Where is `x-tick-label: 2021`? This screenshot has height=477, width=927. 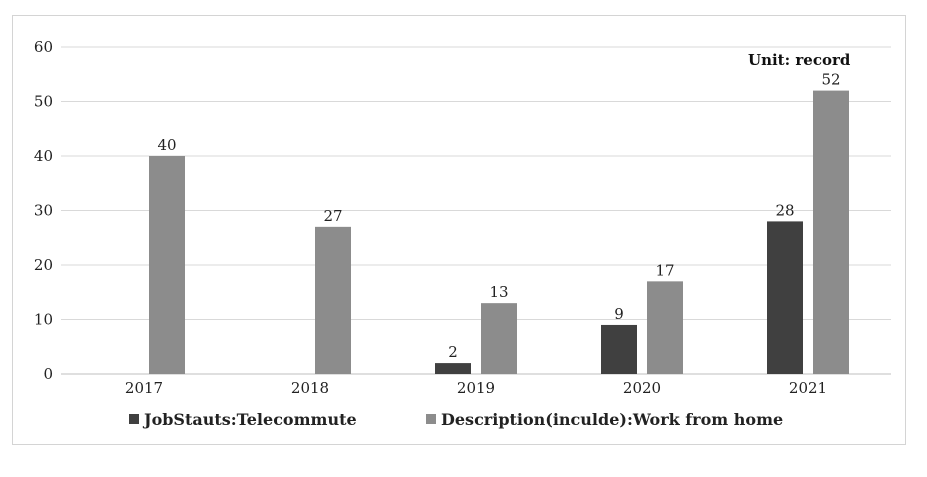
x-tick-label: 2021 is located at coordinates (808, 388).